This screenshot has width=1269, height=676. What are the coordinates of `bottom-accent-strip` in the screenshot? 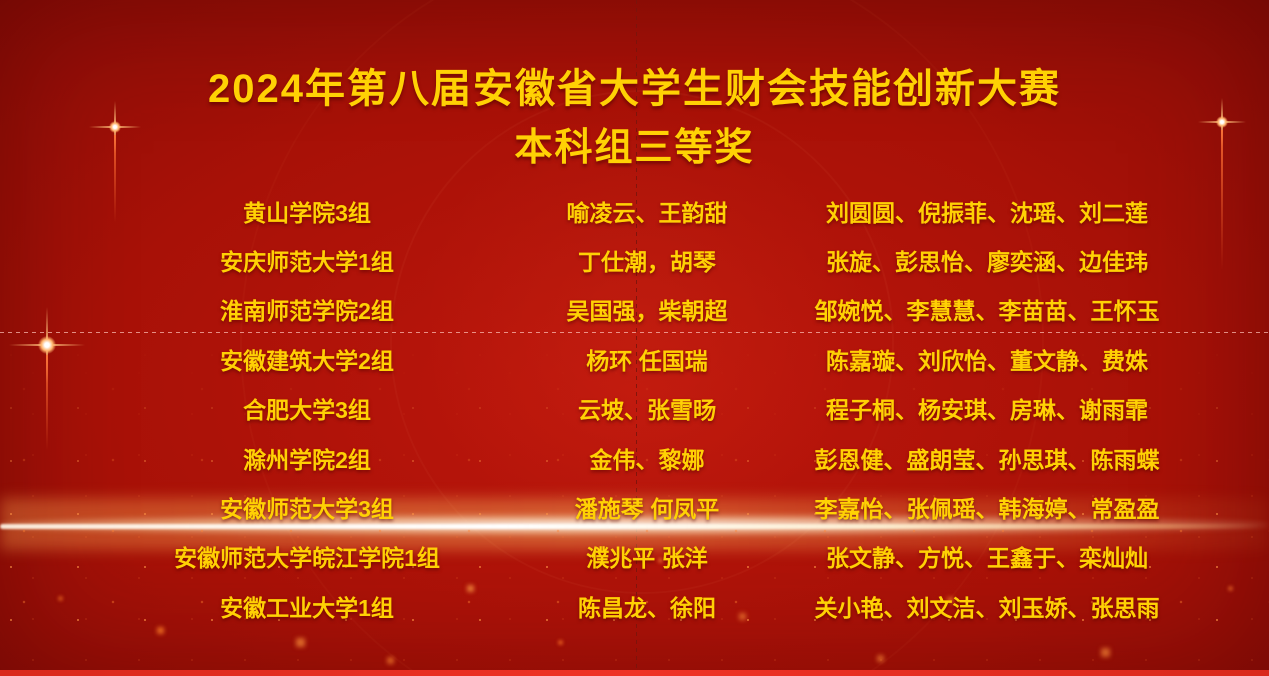 It's located at (634, 673).